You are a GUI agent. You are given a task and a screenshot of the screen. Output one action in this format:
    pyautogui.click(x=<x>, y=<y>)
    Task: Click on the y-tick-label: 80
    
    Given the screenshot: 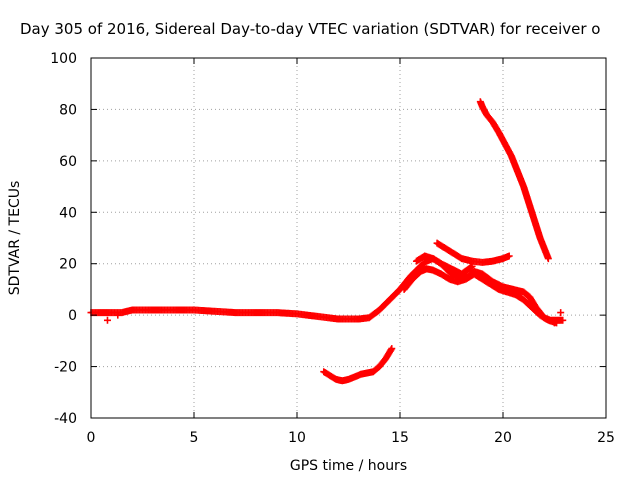 What is the action you would take?
    pyautogui.click(x=68, y=110)
    